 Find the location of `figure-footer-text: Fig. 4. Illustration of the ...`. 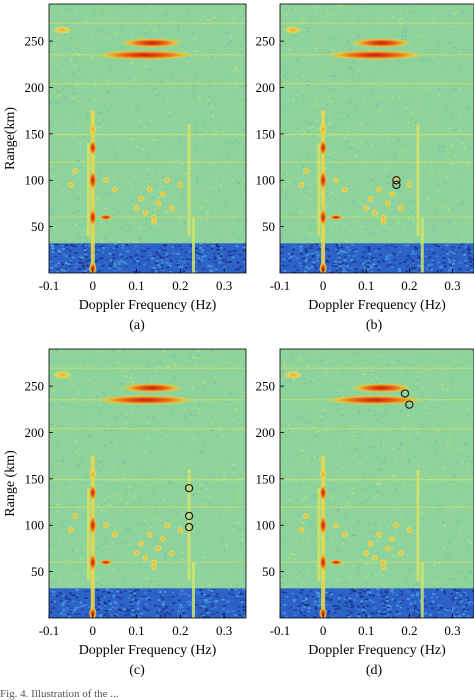

figure-footer-text: Fig. 4. Illustration of the ... is located at coordinates (237, 694).